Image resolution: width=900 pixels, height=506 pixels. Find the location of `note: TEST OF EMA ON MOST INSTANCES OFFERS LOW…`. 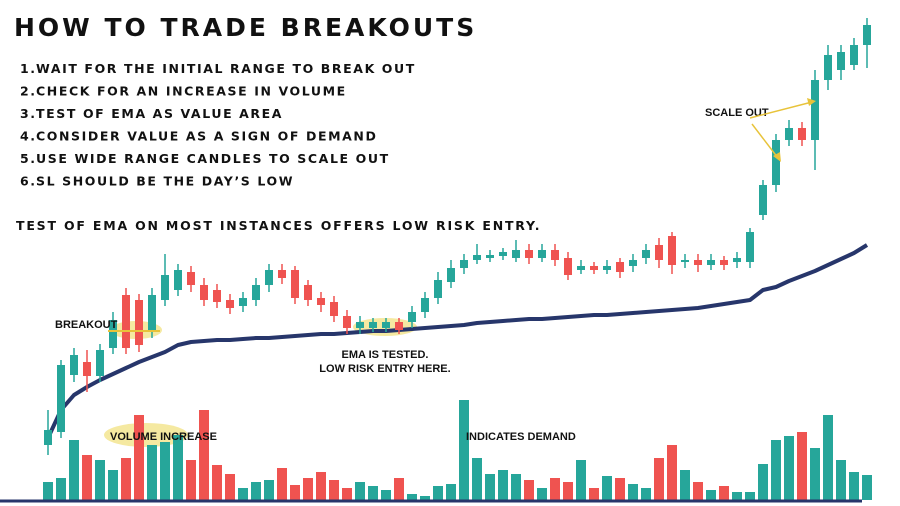

note: TEST OF EMA ON MOST INSTANCES OFFERS LOW… is located at coordinates (278, 225).